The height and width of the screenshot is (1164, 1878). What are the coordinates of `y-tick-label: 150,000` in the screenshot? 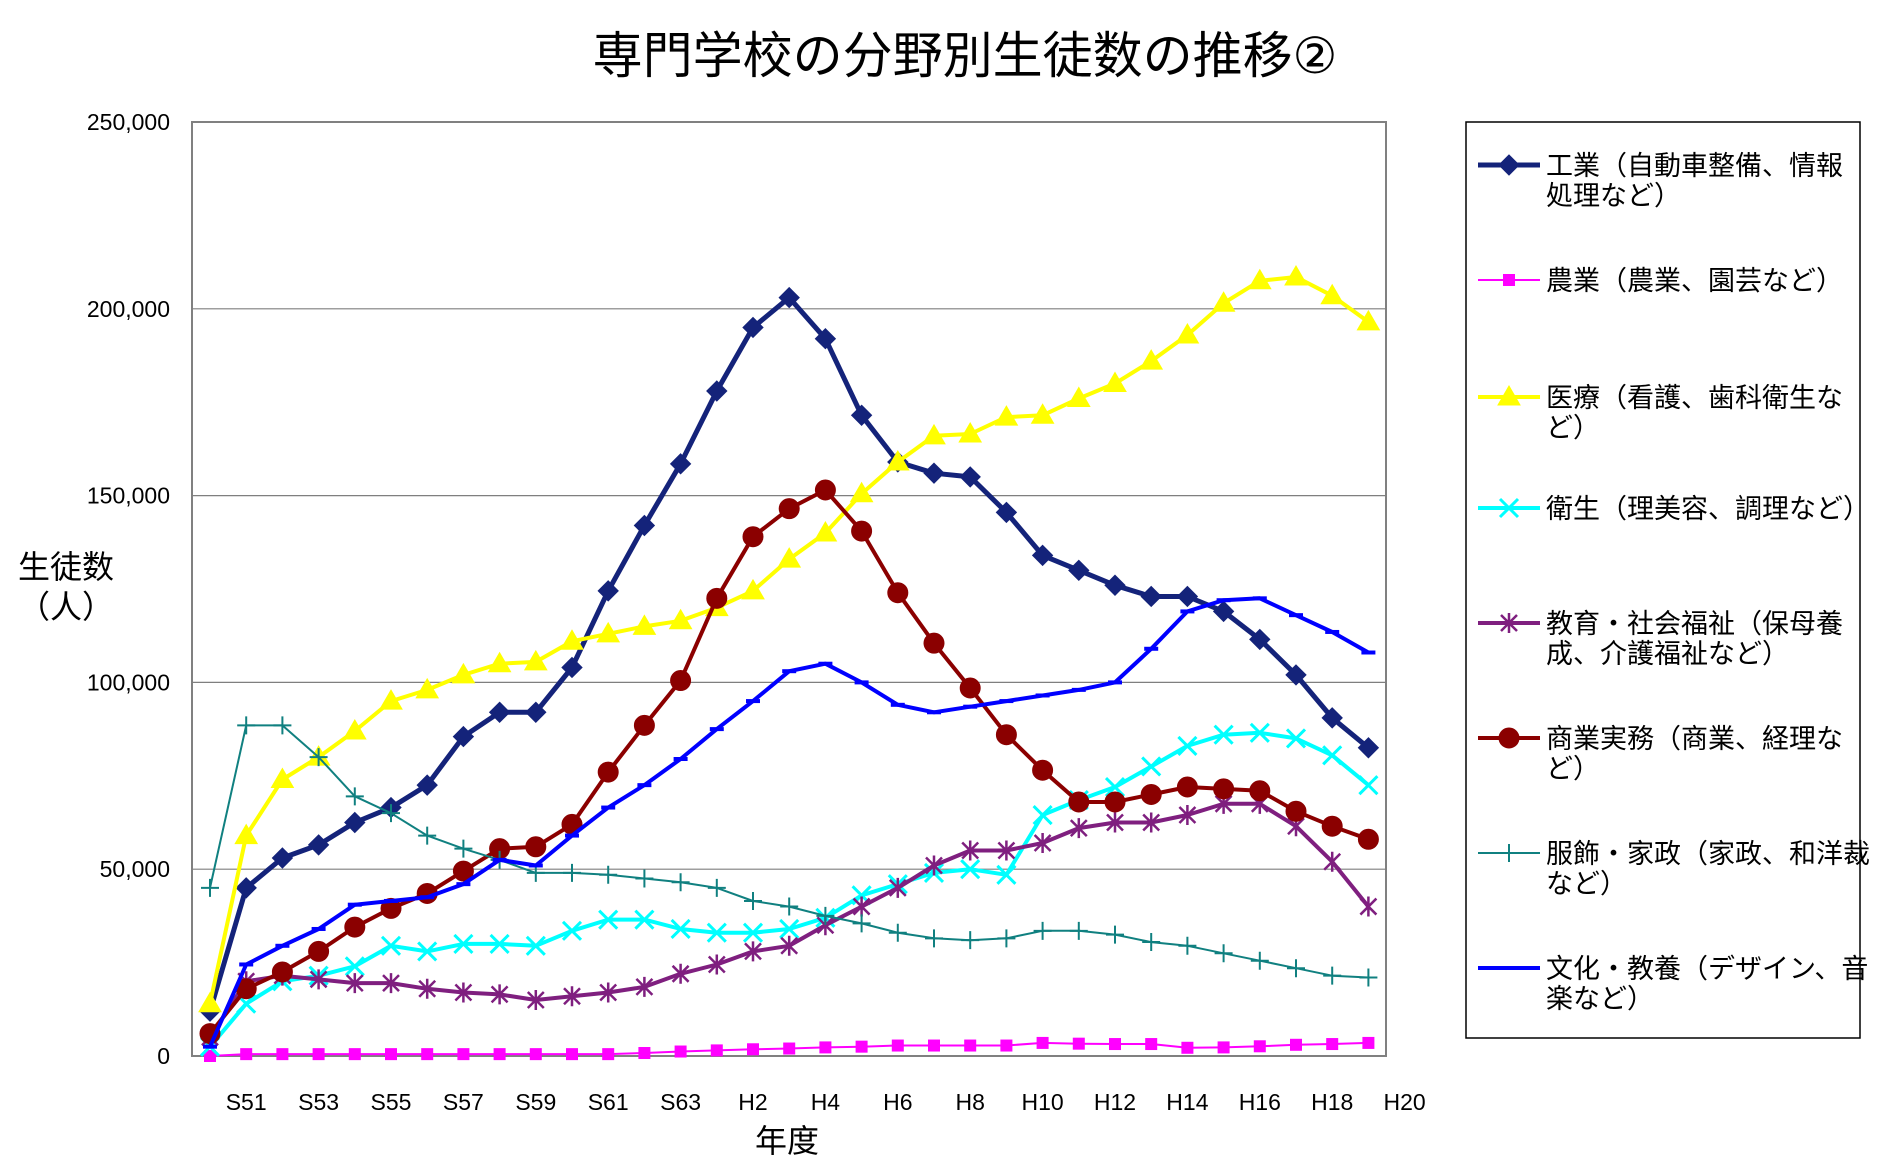 It's located at (128, 496).